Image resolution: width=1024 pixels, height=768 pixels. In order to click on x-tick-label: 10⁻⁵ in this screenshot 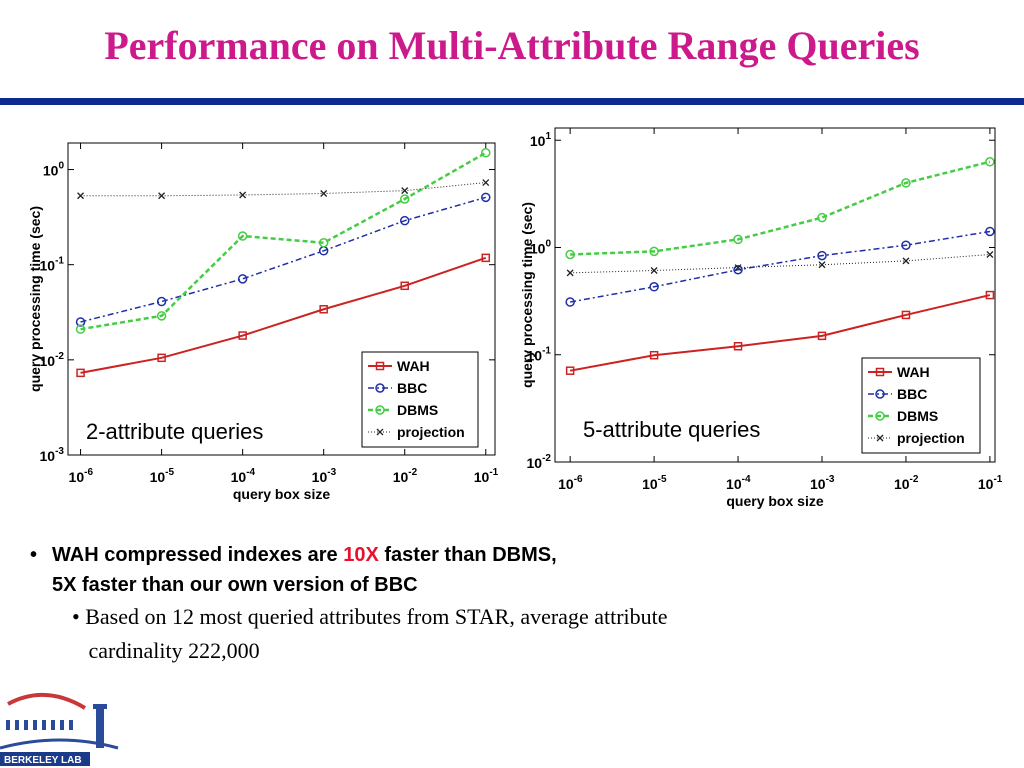, I will do `click(654, 483)`.